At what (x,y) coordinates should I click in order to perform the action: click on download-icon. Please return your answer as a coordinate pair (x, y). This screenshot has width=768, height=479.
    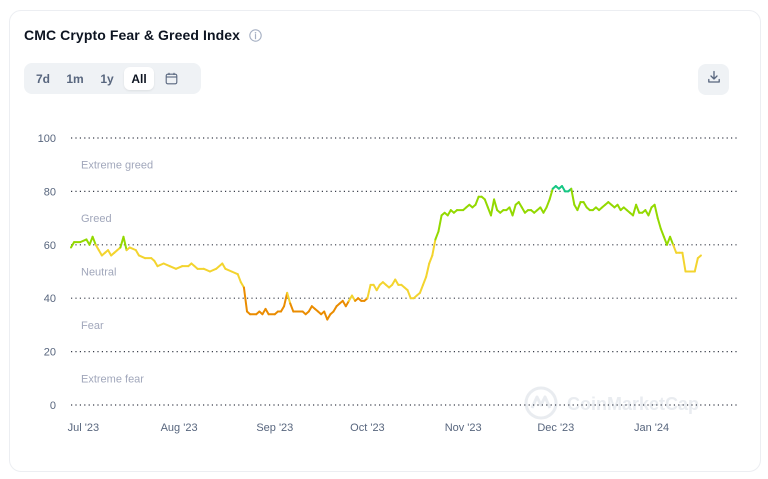
    Looking at the image, I should click on (714, 79).